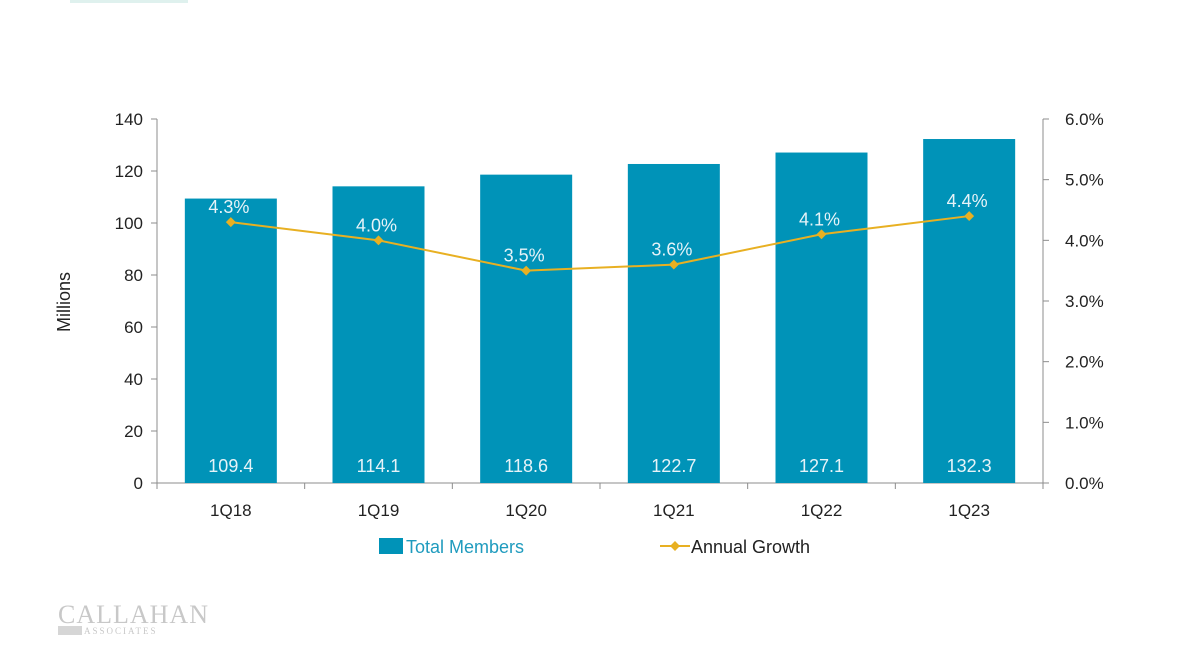  What do you see at coordinates (64, 302) in the screenshot?
I see `y-axis-title: Millions` at bounding box center [64, 302].